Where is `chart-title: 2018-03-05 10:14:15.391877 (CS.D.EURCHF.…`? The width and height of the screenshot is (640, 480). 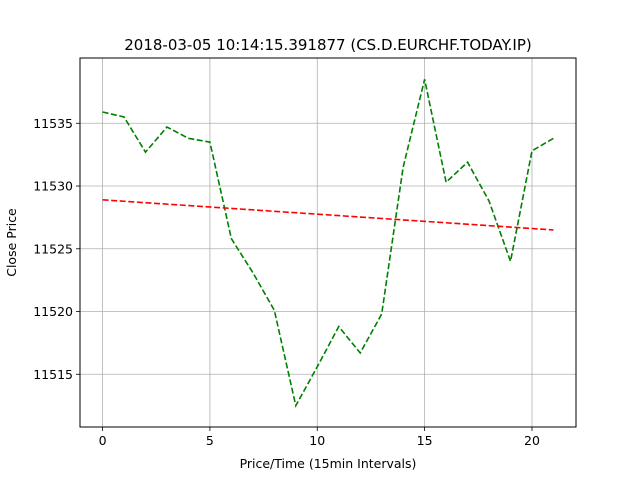
chart-title: 2018-03-05 10:14:15.391877 (CS.D.EURCHF.… is located at coordinates (327, 45).